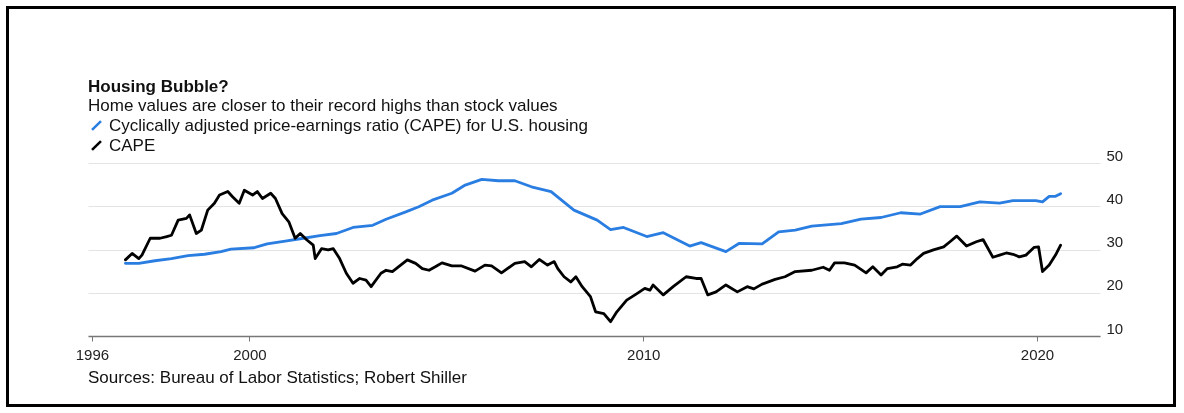 This screenshot has width=1184, height=413. What do you see at coordinates (158, 86) in the screenshot?
I see `chart-title: Housing Bubble?` at bounding box center [158, 86].